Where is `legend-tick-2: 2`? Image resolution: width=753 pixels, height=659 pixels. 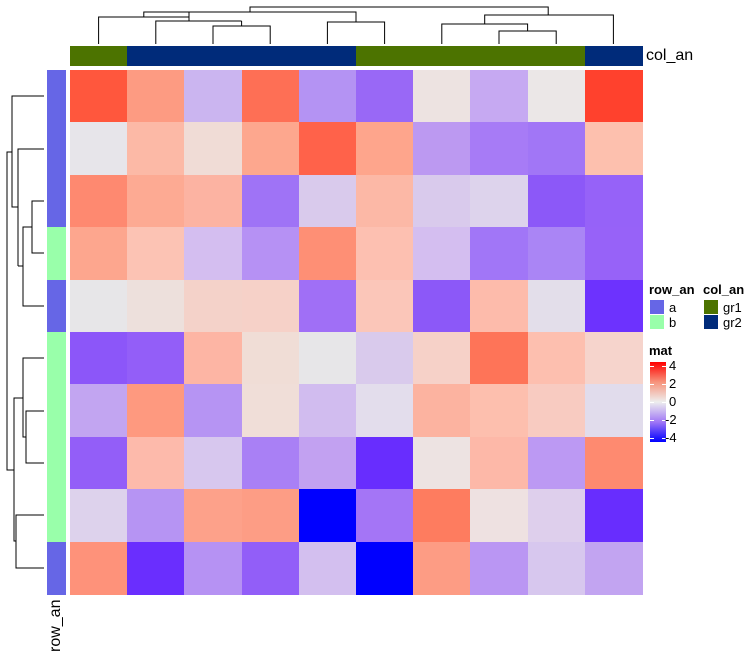 legend-tick-2: 2 is located at coordinates (673, 383).